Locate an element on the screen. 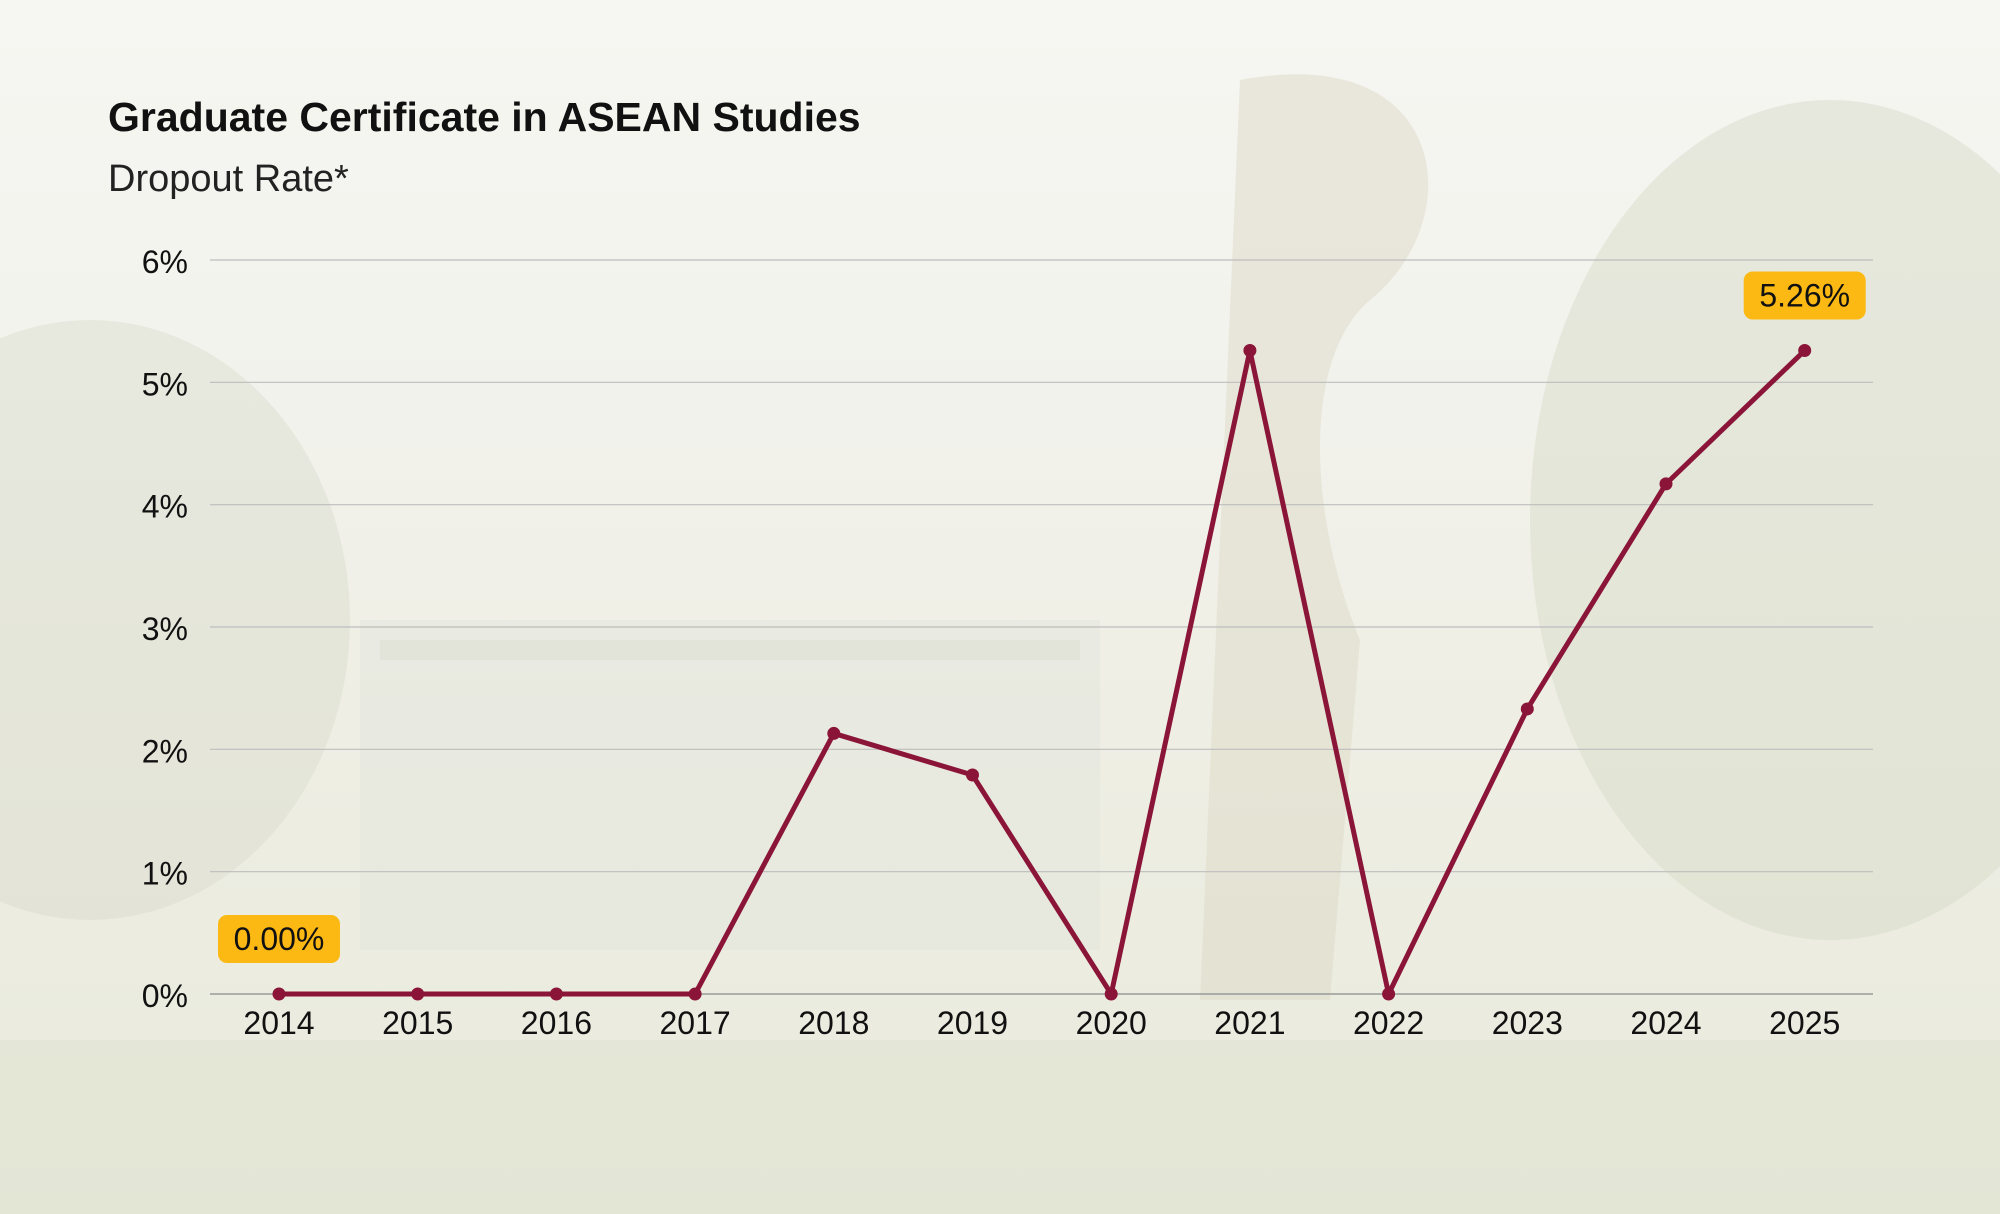 Image resolution: width=2000 pixels, height=1214 pixels. y-tick-label: 1% is located at coordinates (165, 874).